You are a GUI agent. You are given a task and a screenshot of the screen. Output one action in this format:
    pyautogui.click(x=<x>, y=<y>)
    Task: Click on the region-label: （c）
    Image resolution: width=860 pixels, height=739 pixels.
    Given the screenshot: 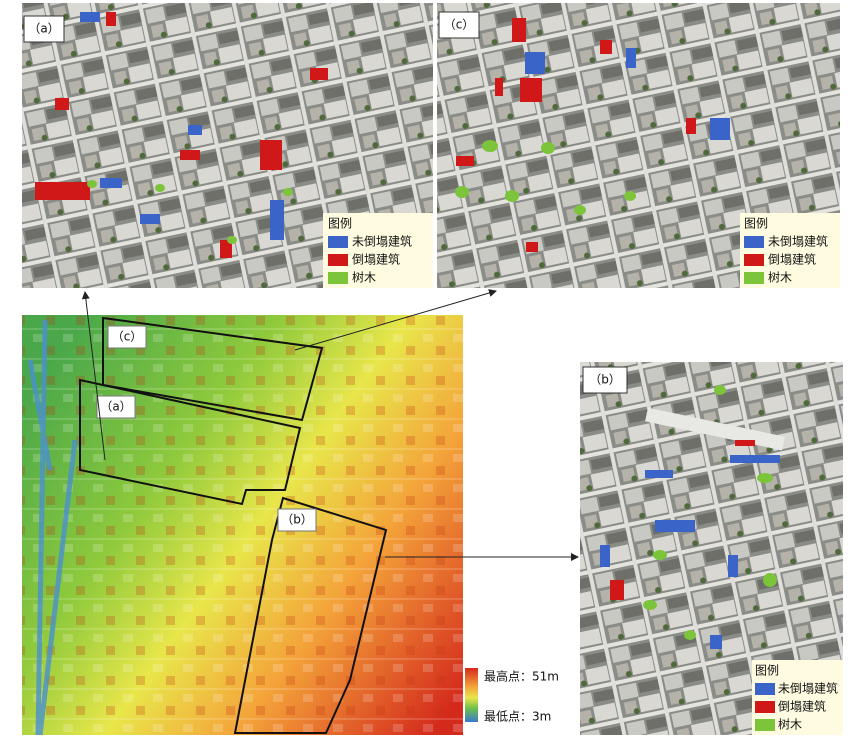 What is the action you would take?
    pyautogui.click(x=127, y=337)
    